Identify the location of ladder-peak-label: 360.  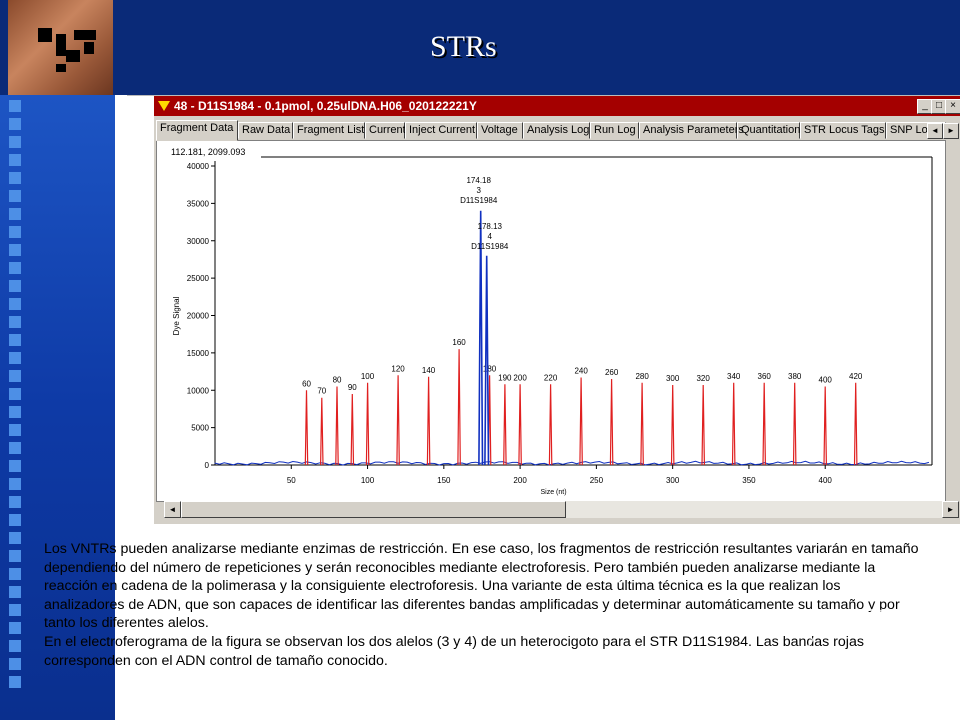
(765, 376).